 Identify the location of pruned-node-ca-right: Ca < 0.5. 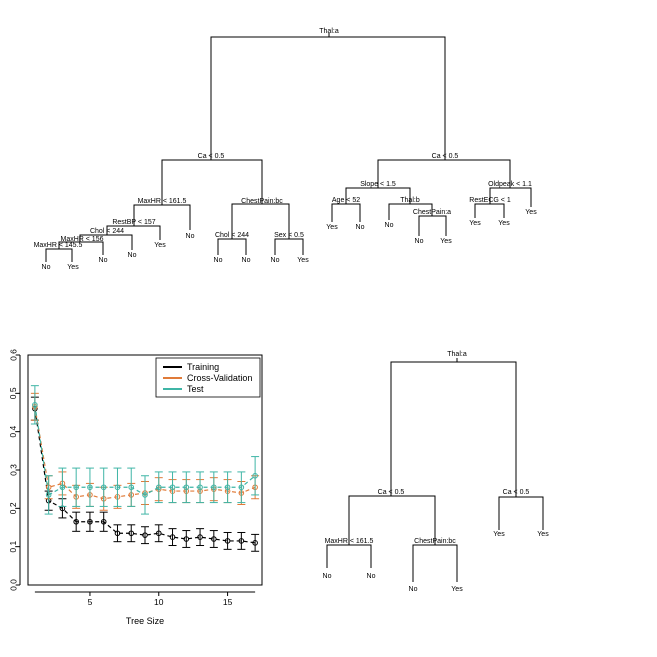
(516, 492).